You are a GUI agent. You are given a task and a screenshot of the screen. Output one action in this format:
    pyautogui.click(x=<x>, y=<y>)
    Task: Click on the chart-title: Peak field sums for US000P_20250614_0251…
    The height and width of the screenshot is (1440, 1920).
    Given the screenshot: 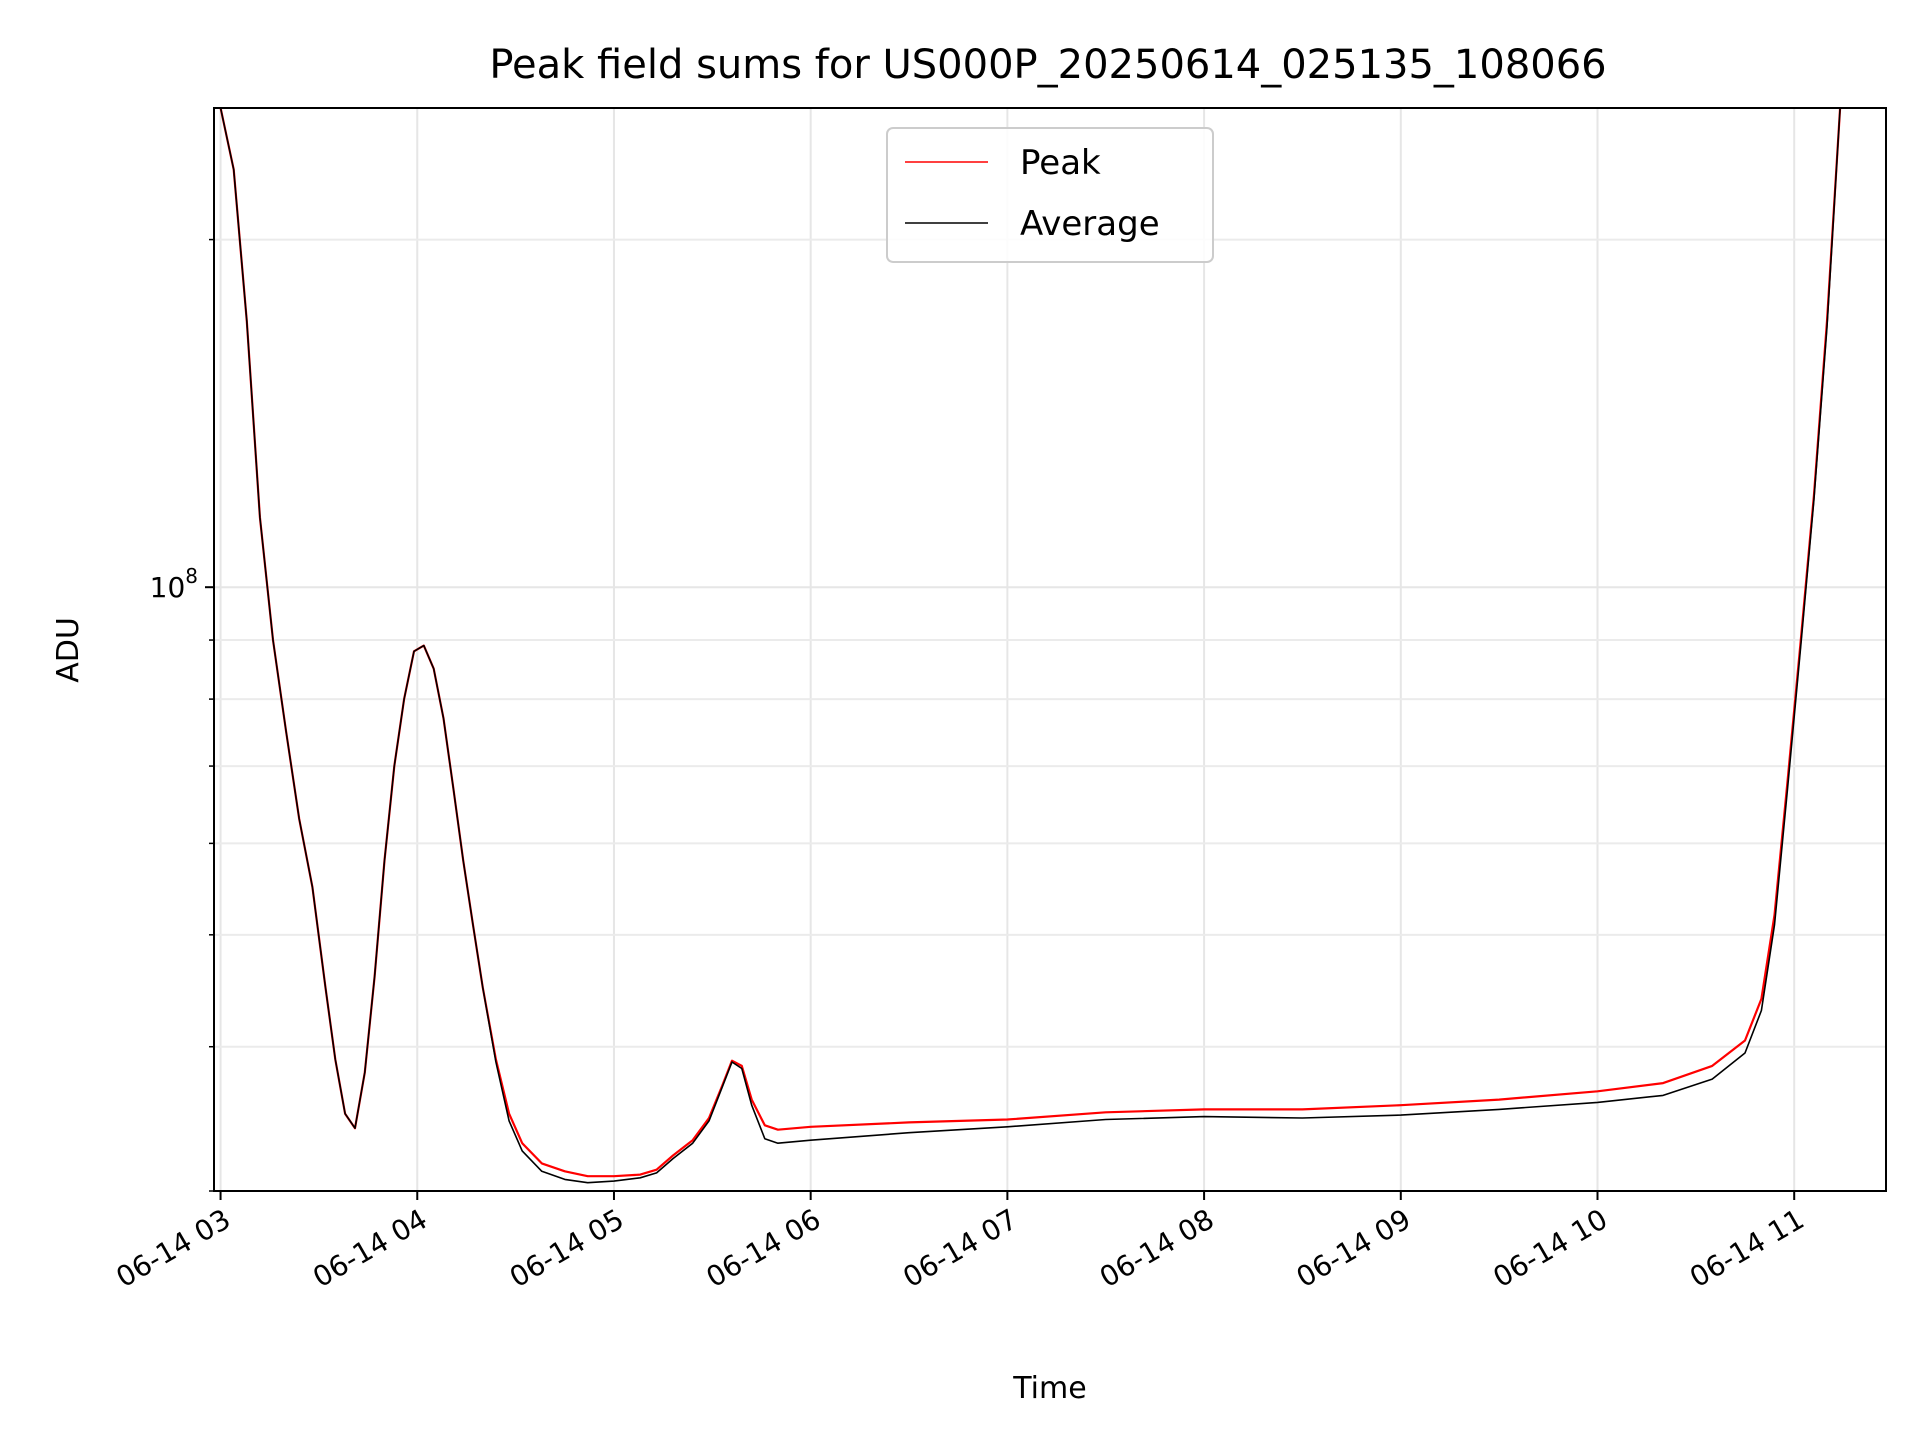 What is the action you would take?
    pyautogui.click(x=1047, y=65)
    